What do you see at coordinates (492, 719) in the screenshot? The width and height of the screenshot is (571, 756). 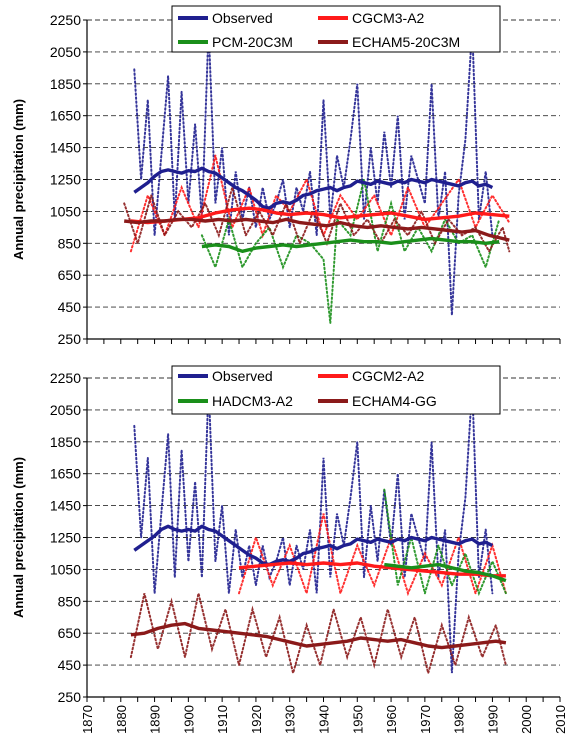 I see `x-tick-label: 1990` at bounding box center [492, 719].